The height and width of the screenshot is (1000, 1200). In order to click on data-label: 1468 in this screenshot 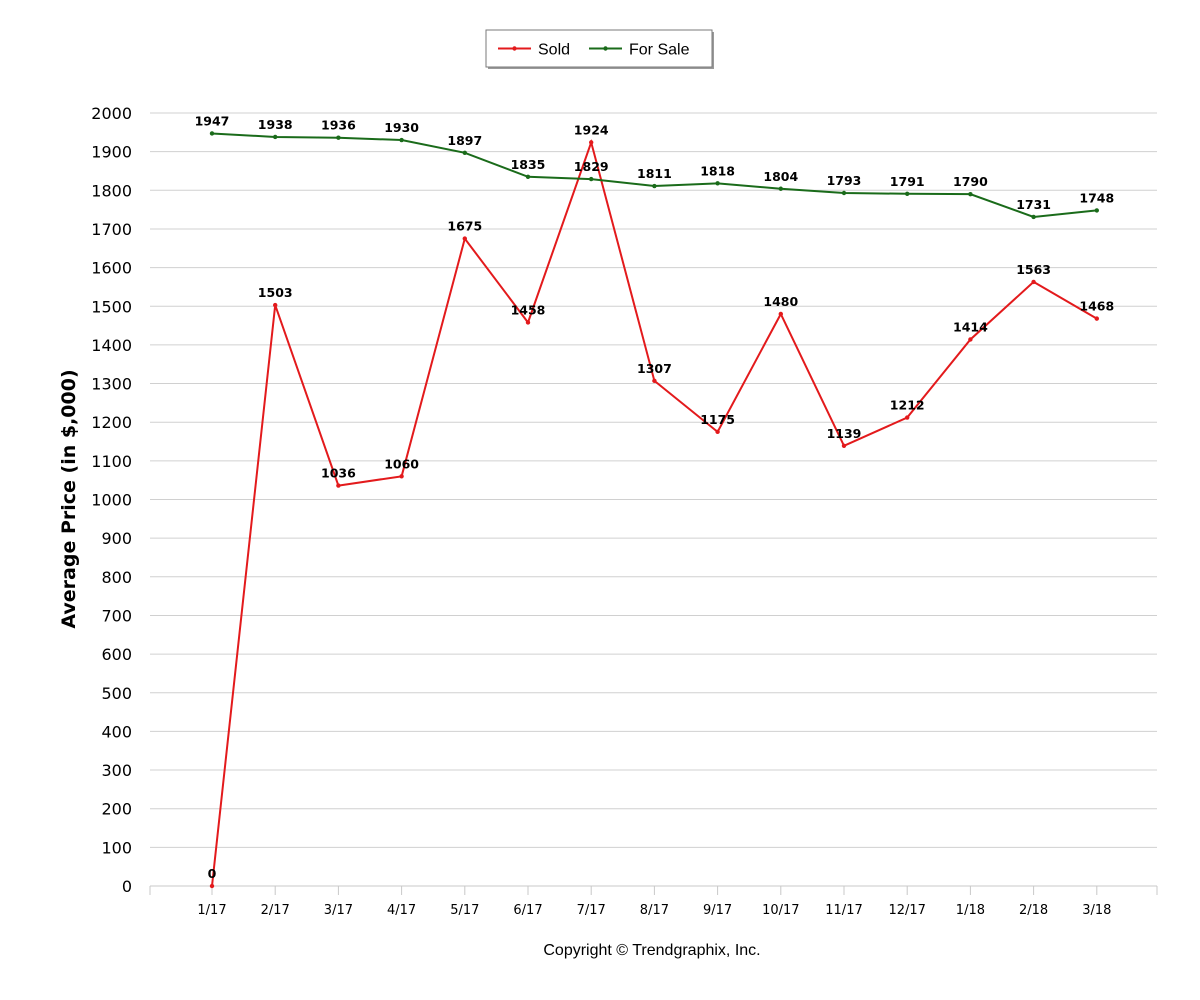, I will do `click(1096, 306)`.